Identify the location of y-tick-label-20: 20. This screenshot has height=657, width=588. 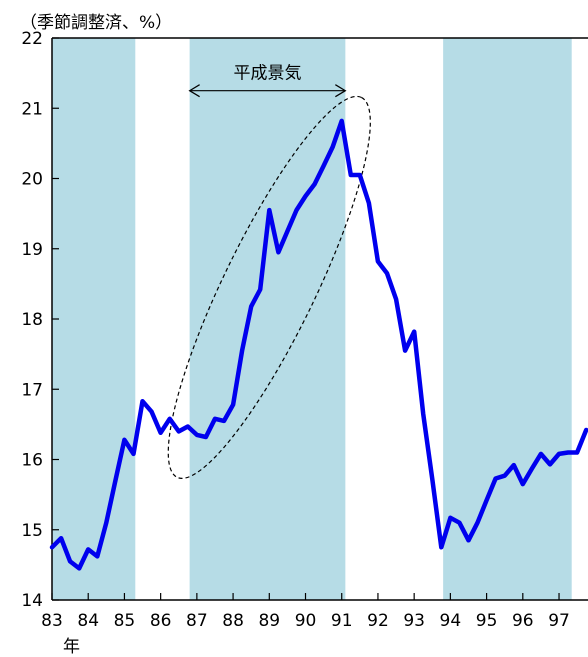
(32, 180).